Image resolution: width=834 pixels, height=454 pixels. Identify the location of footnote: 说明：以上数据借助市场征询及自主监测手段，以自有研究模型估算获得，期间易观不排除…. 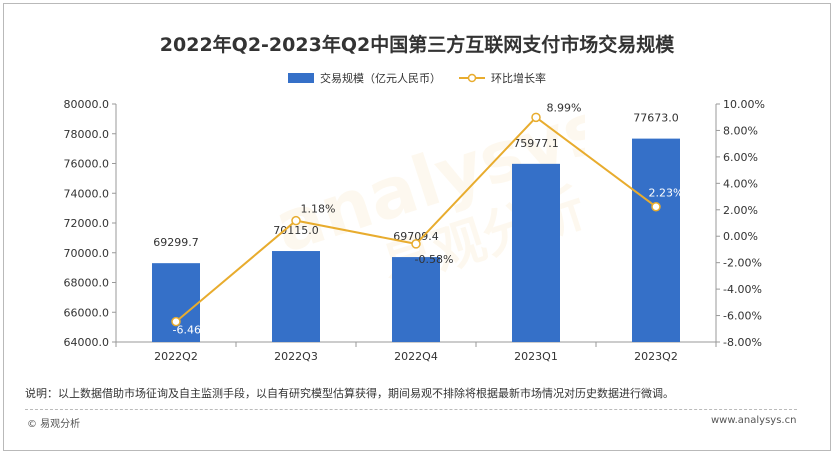
(349, 393).